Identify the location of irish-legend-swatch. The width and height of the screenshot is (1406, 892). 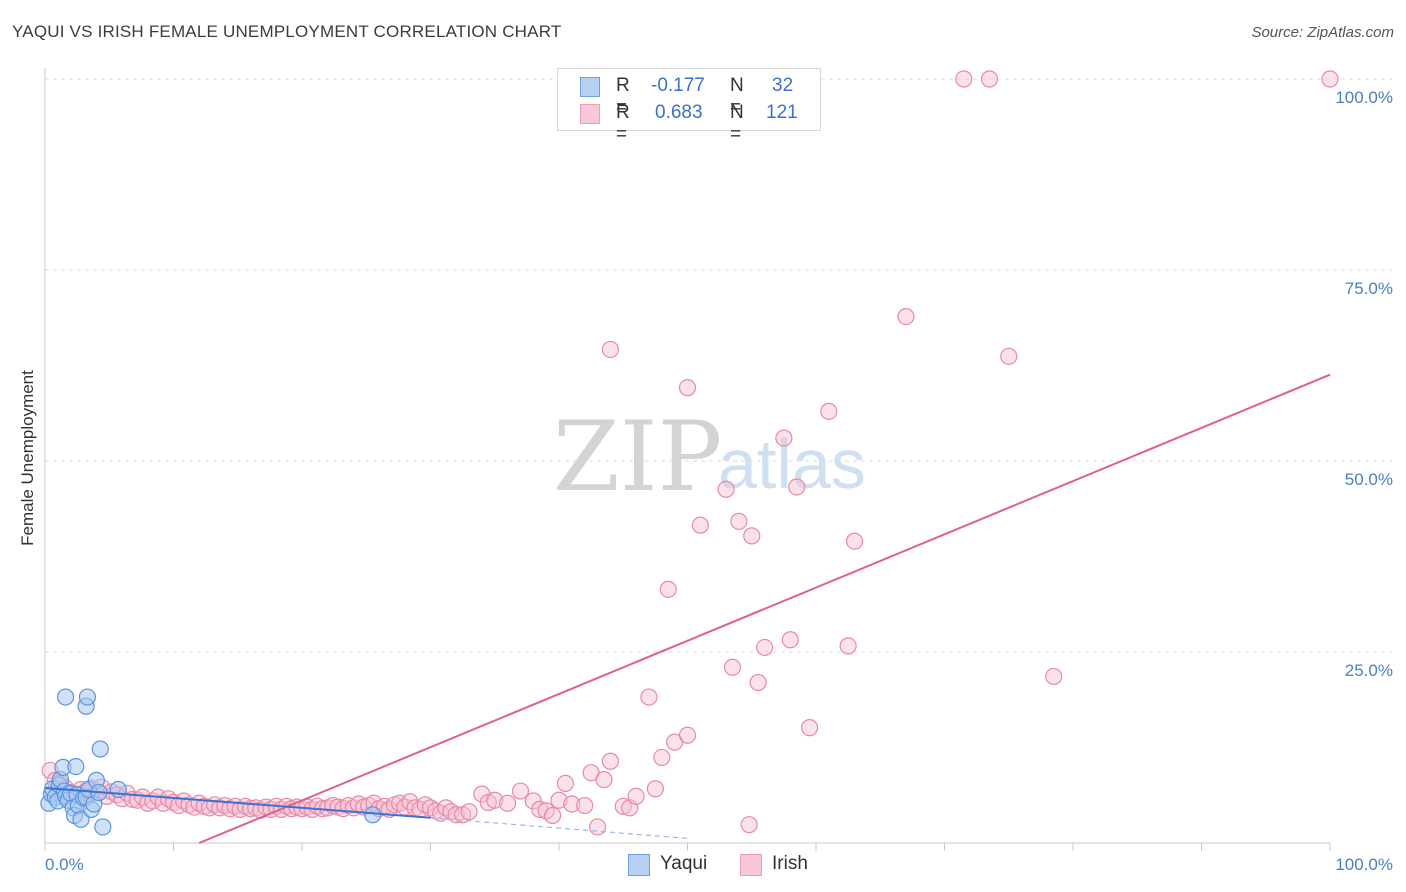
(751, 865).